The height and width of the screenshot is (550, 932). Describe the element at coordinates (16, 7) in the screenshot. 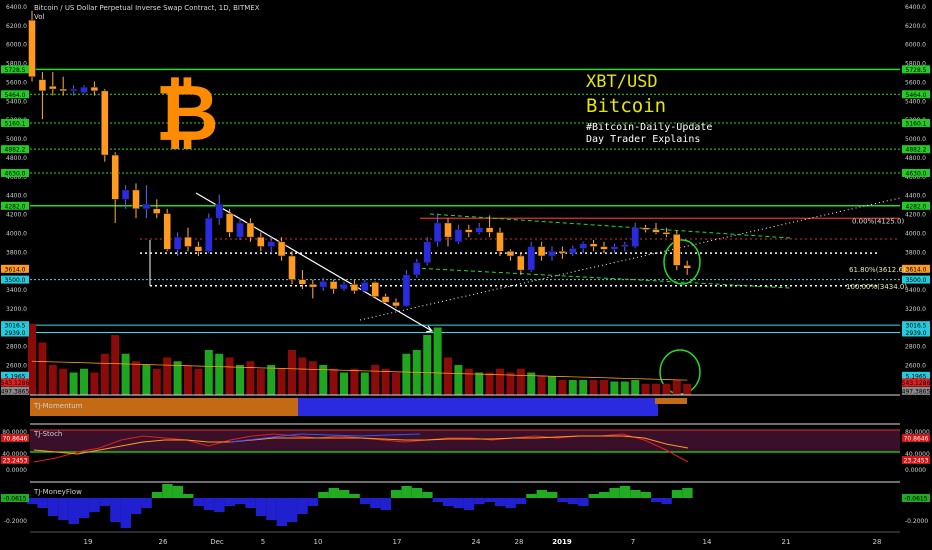

I see `price-tick-left: 6400.0` at that location.